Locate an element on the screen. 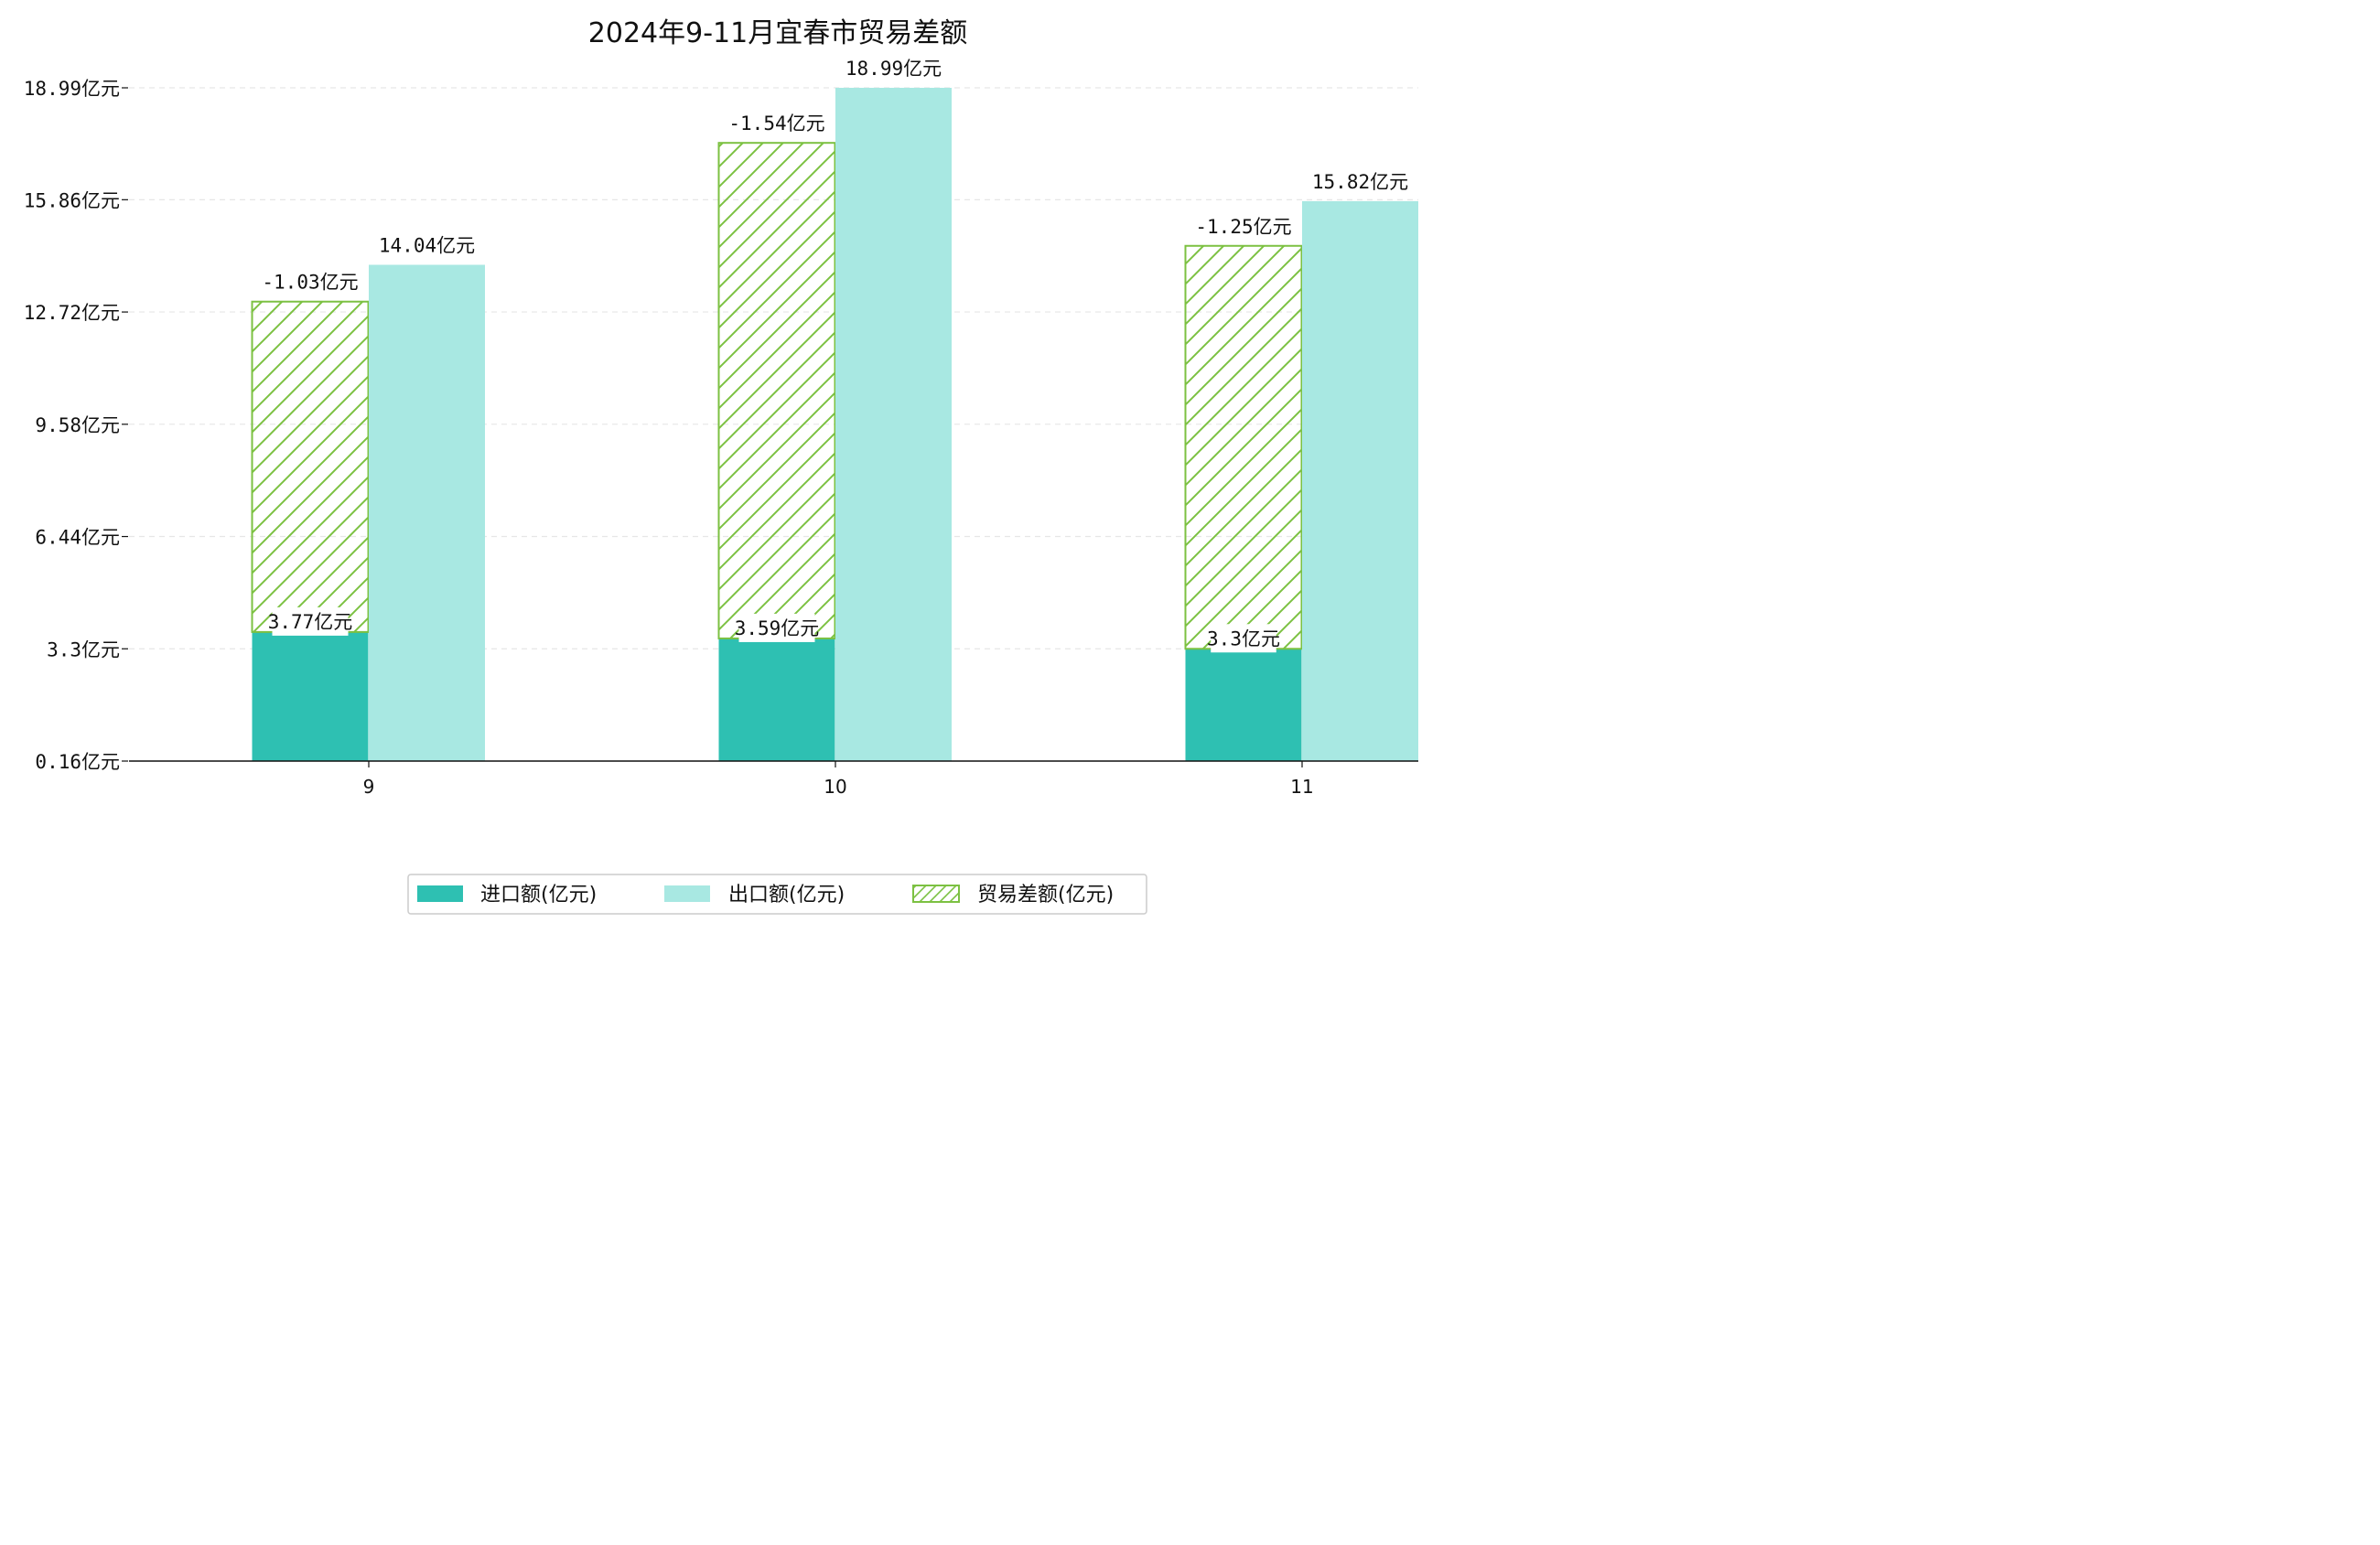  x-tick-label: 9 is located at coordinates (369, 787).